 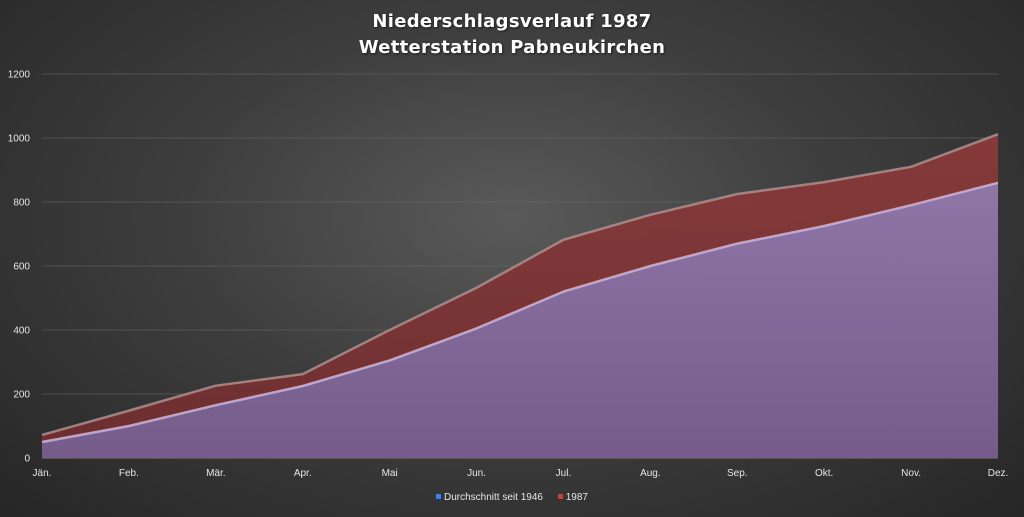 What do you see at coordinates (19, 75) in the screenshot?
I see `y-tick-label: 1200` at bounding box center [19, 75].